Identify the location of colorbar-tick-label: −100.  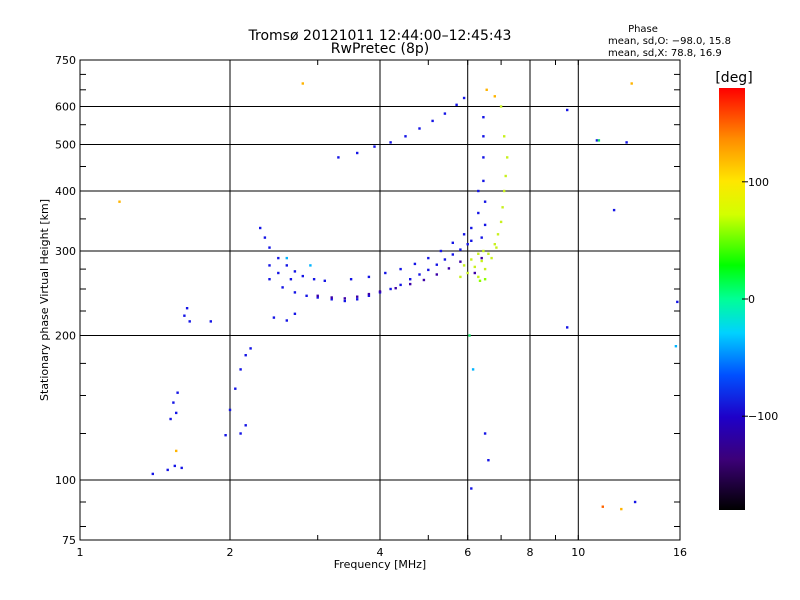
(763, 416).